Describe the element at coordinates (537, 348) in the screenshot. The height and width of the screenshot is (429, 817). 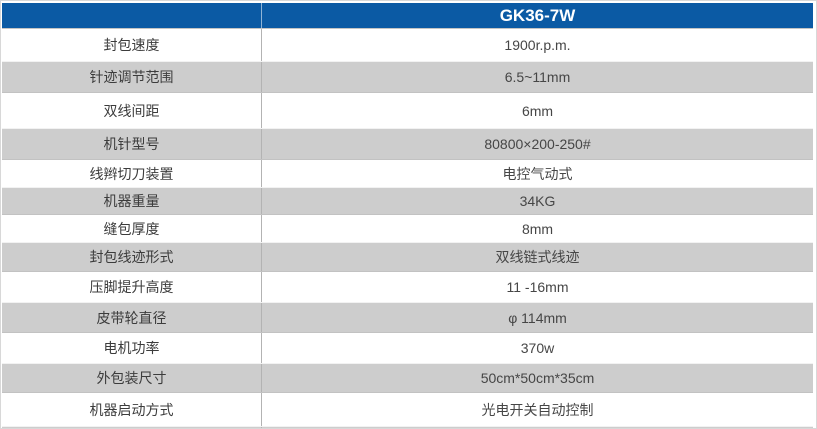
I see `spec-value: 370w` at that location.